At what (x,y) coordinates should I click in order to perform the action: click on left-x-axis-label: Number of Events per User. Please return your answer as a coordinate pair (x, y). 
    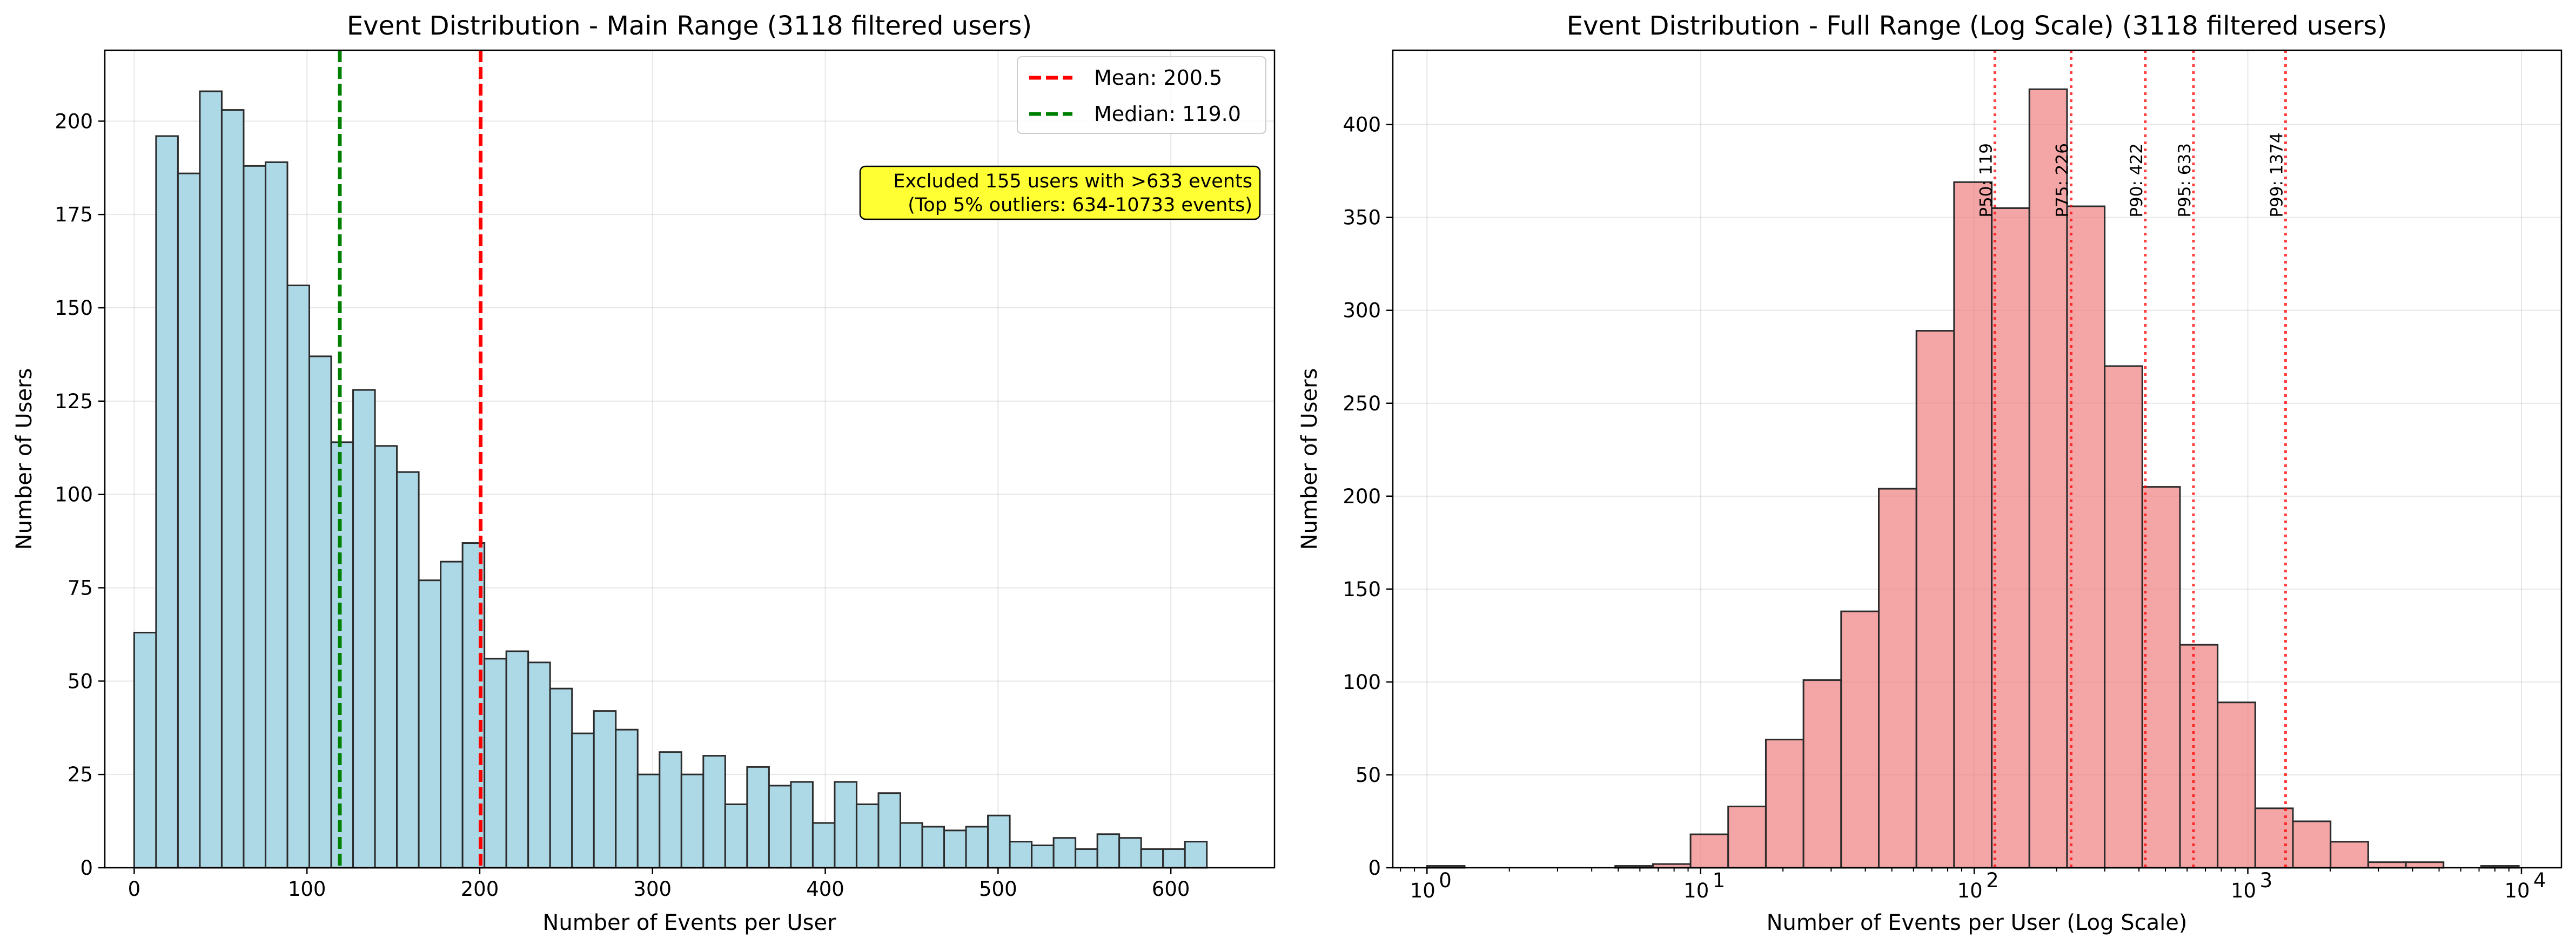
    Looking at the image, I should click on (689, 922).